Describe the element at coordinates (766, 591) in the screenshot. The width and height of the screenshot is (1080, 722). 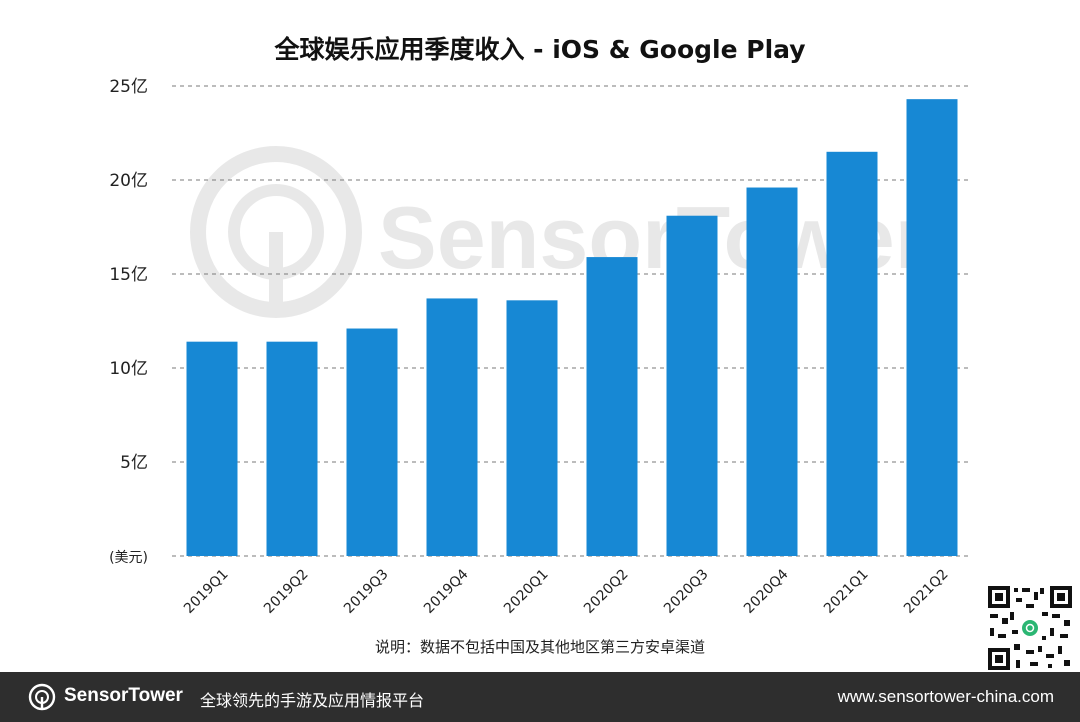
I see `x-tick-label: 2020Q4` at that location.